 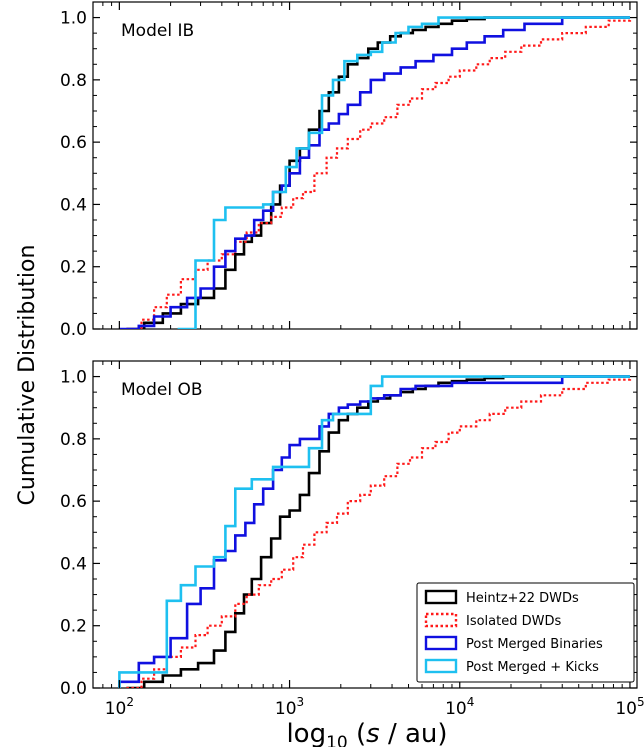 I want to click on x-axis-title-sub: 10, so click(x=337, y=740).